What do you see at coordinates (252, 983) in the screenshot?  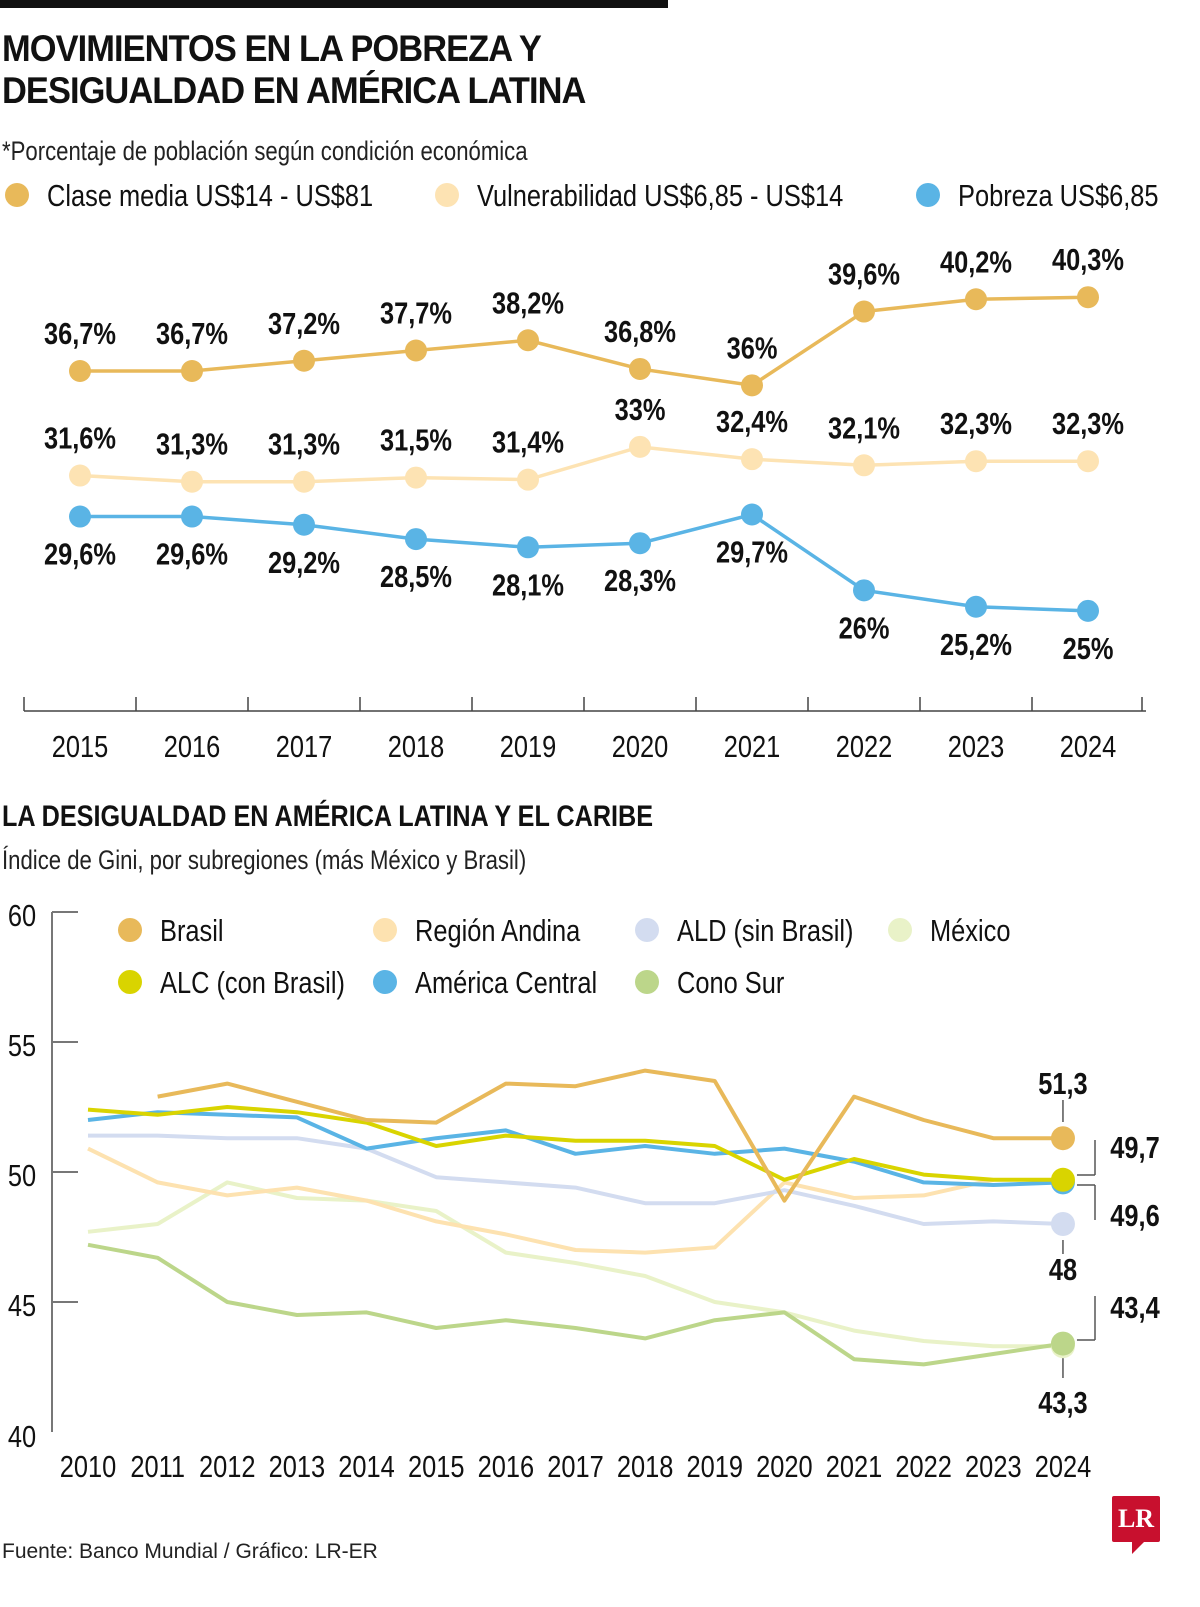 I see `legend-label: ALC (con Brasil)` at bounding box center [252, 983].